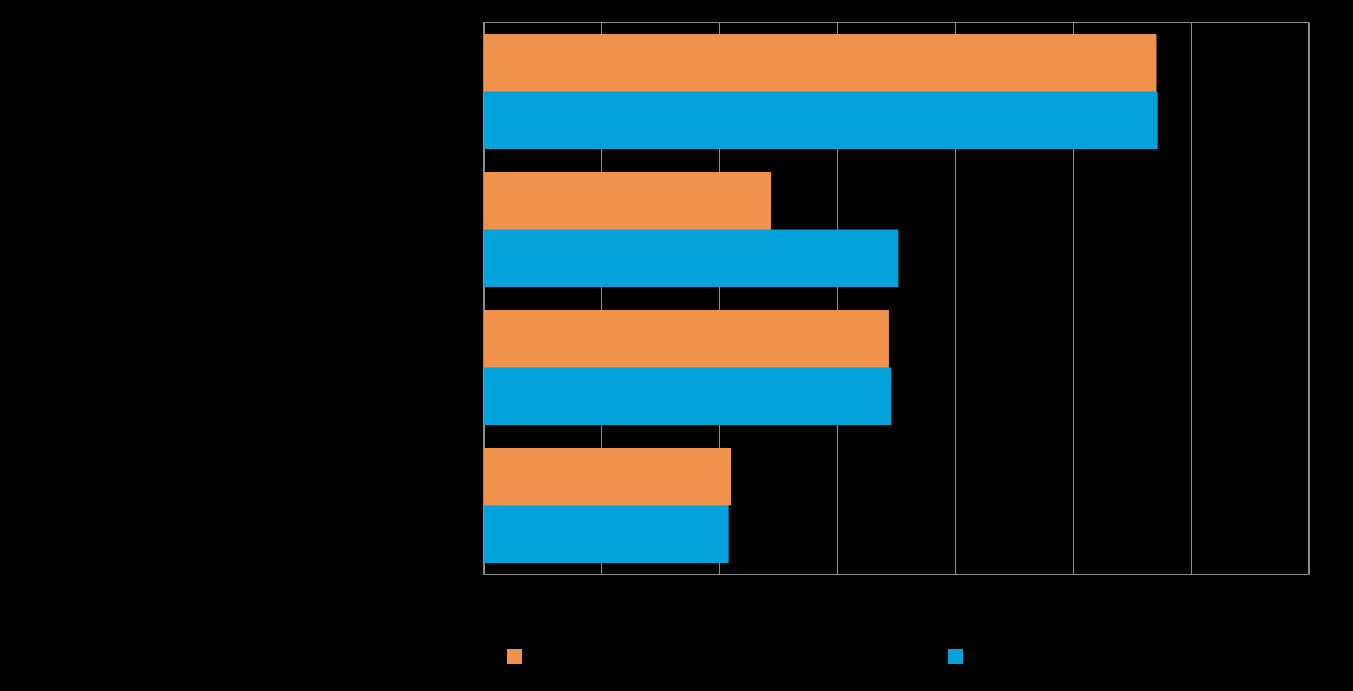 Image resolution: width=1353 pixels, height=691 pixels. What do you see at coordinates (820, 63) in the screenshot?
I see `bar-series1-category1` at bounding box center [820, 63].